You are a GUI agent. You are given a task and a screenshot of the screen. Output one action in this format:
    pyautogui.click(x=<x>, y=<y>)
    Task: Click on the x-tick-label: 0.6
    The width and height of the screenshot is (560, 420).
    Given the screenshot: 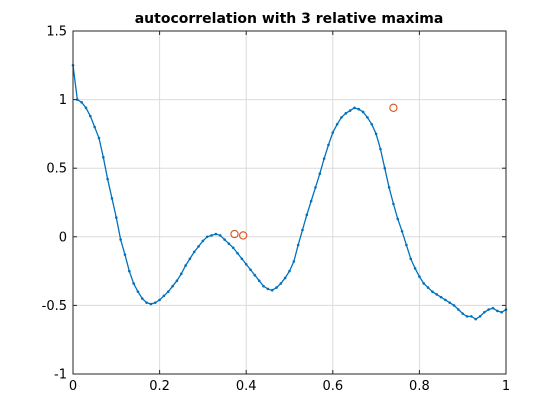 What is the action you would take?
    pyautogui.click(x=332, y=386)
    